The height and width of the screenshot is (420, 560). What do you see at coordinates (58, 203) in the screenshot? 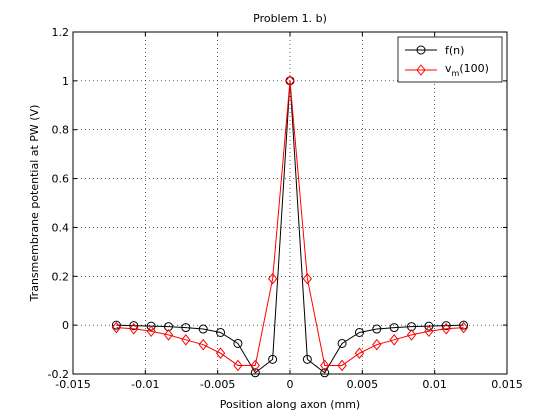
I see `y-tick-labels: -0.2 0 0.2 0.4 0.6 0.8 1 1.2` at bounding box center [58, 203].